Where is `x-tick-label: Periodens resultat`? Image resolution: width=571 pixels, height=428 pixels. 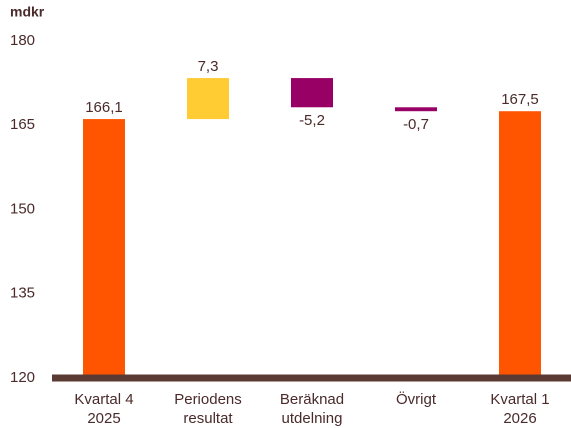
x-tick-label: Periodens resultat is located at coordinates (208, 409).